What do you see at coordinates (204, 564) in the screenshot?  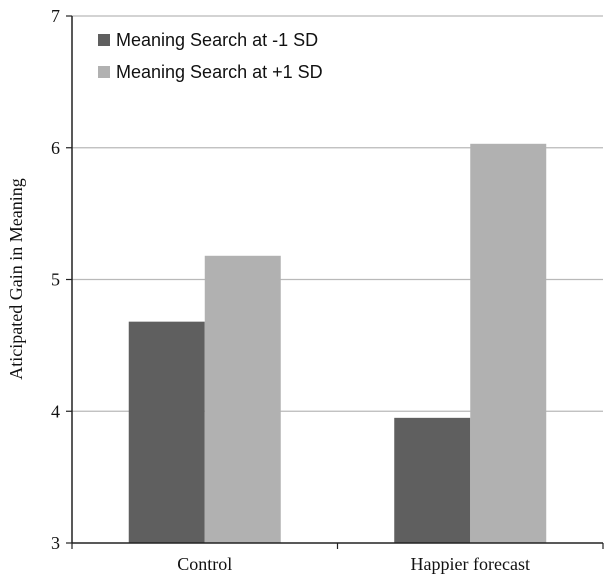 I see `x-tick-label: Control` at bounding box center [204, 564].